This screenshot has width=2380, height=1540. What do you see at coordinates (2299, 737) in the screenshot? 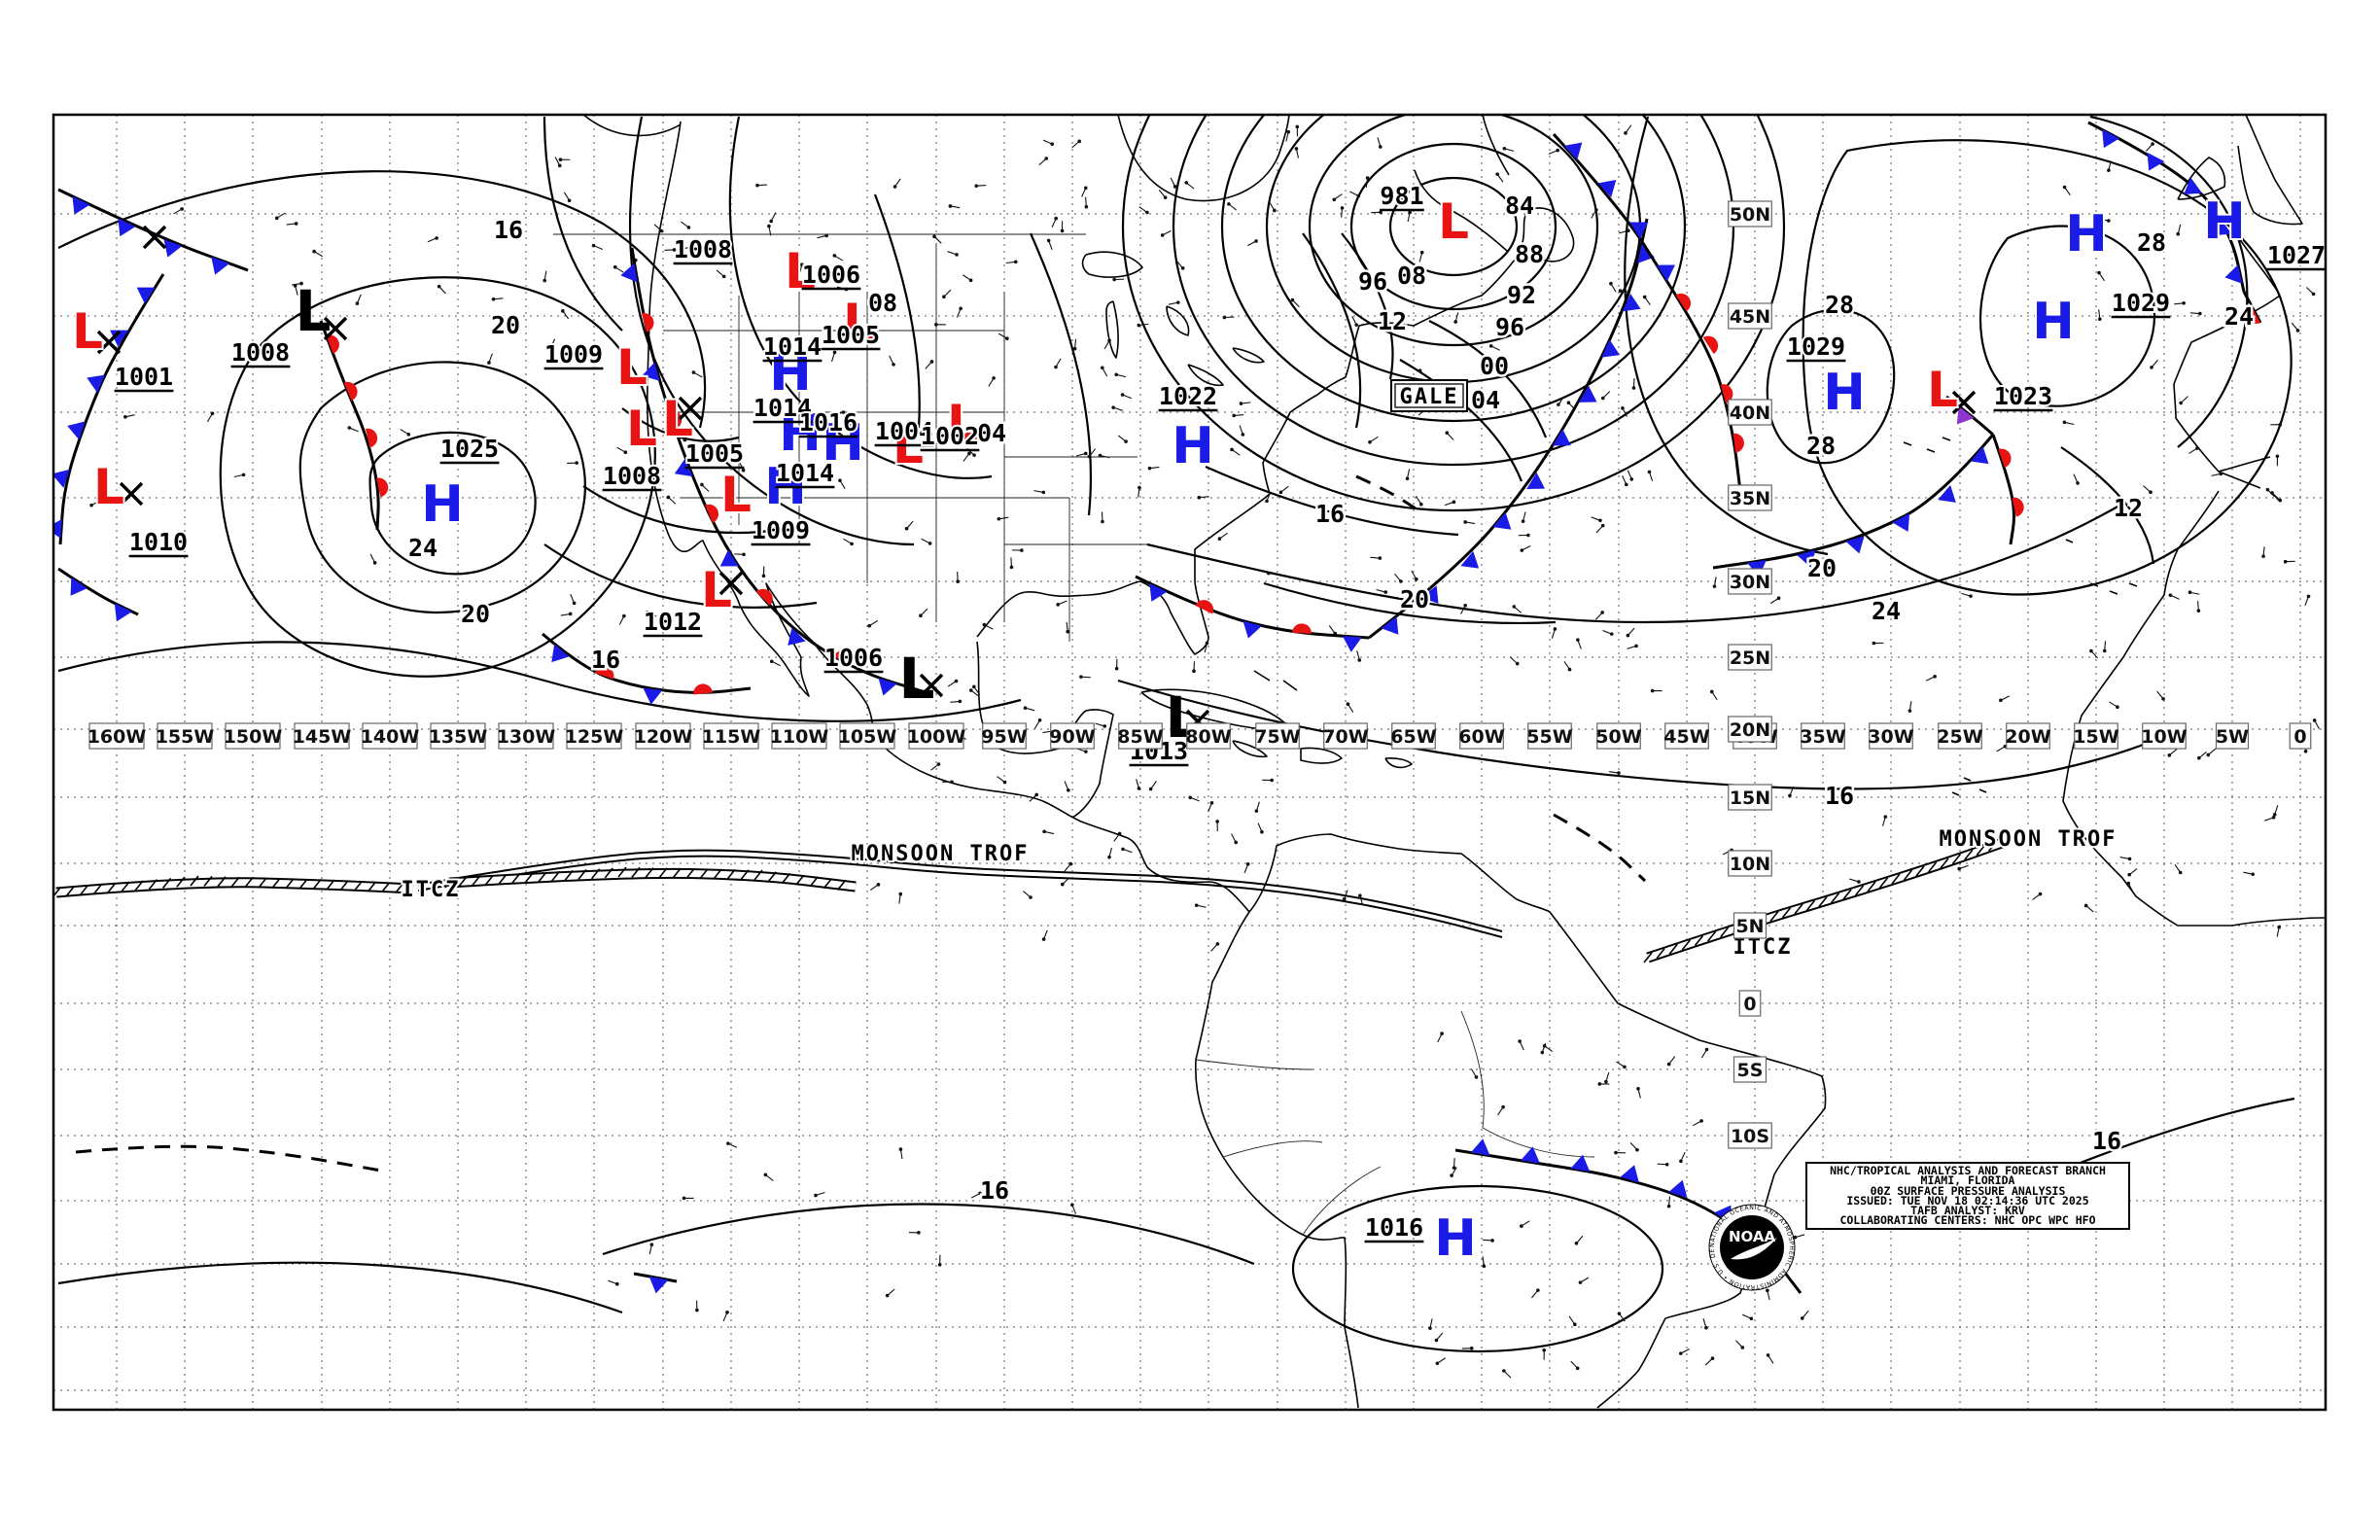
I see `longitude-label: 0` at bounding box center [2299, 737].